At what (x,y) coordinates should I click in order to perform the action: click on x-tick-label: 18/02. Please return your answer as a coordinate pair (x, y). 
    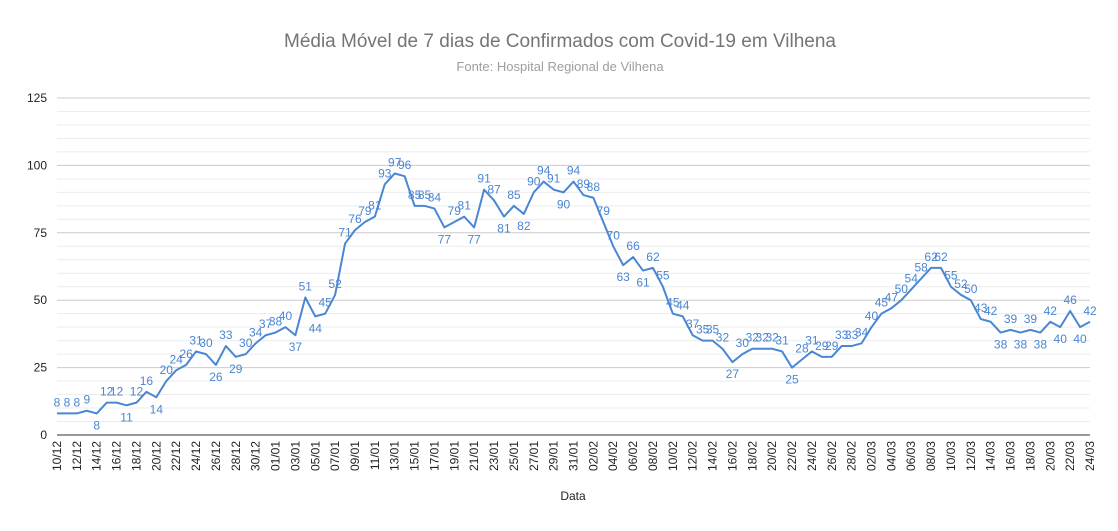
    Looking at the image, I should click on (752, 456).